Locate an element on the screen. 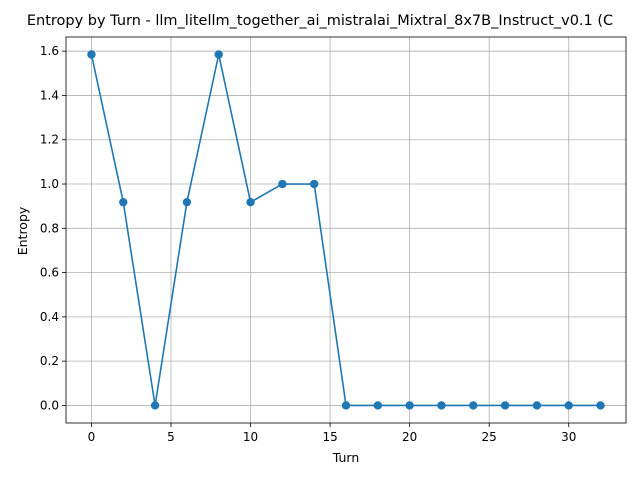  y-tick-label: 0.0 is located at coordinates (49, 405).